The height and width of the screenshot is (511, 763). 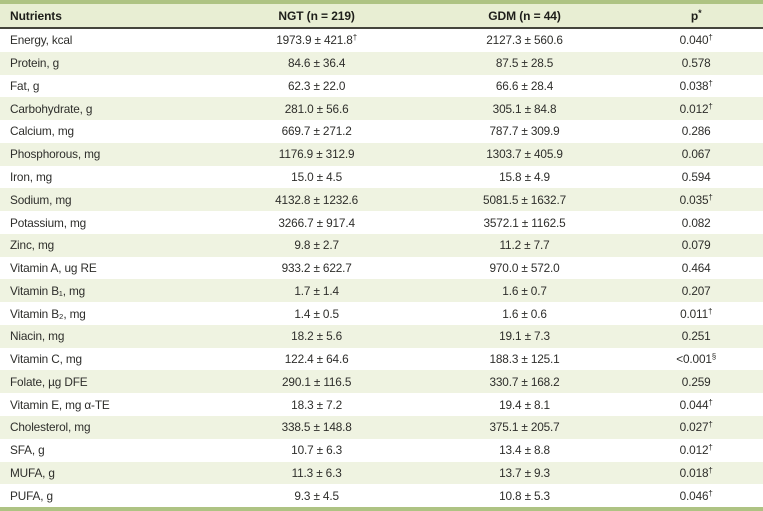 What do you see at coordinates (316, 154) in the screenshot?
I see `ngt-value-cell-text: 1176.9 ± 312.9` at bounding box center [316, 154].